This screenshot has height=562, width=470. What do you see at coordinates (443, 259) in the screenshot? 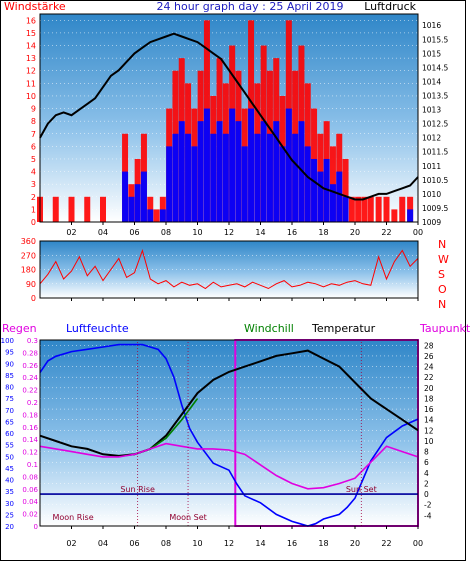
I see `compass-label: W` at bounding box center [443, 259].